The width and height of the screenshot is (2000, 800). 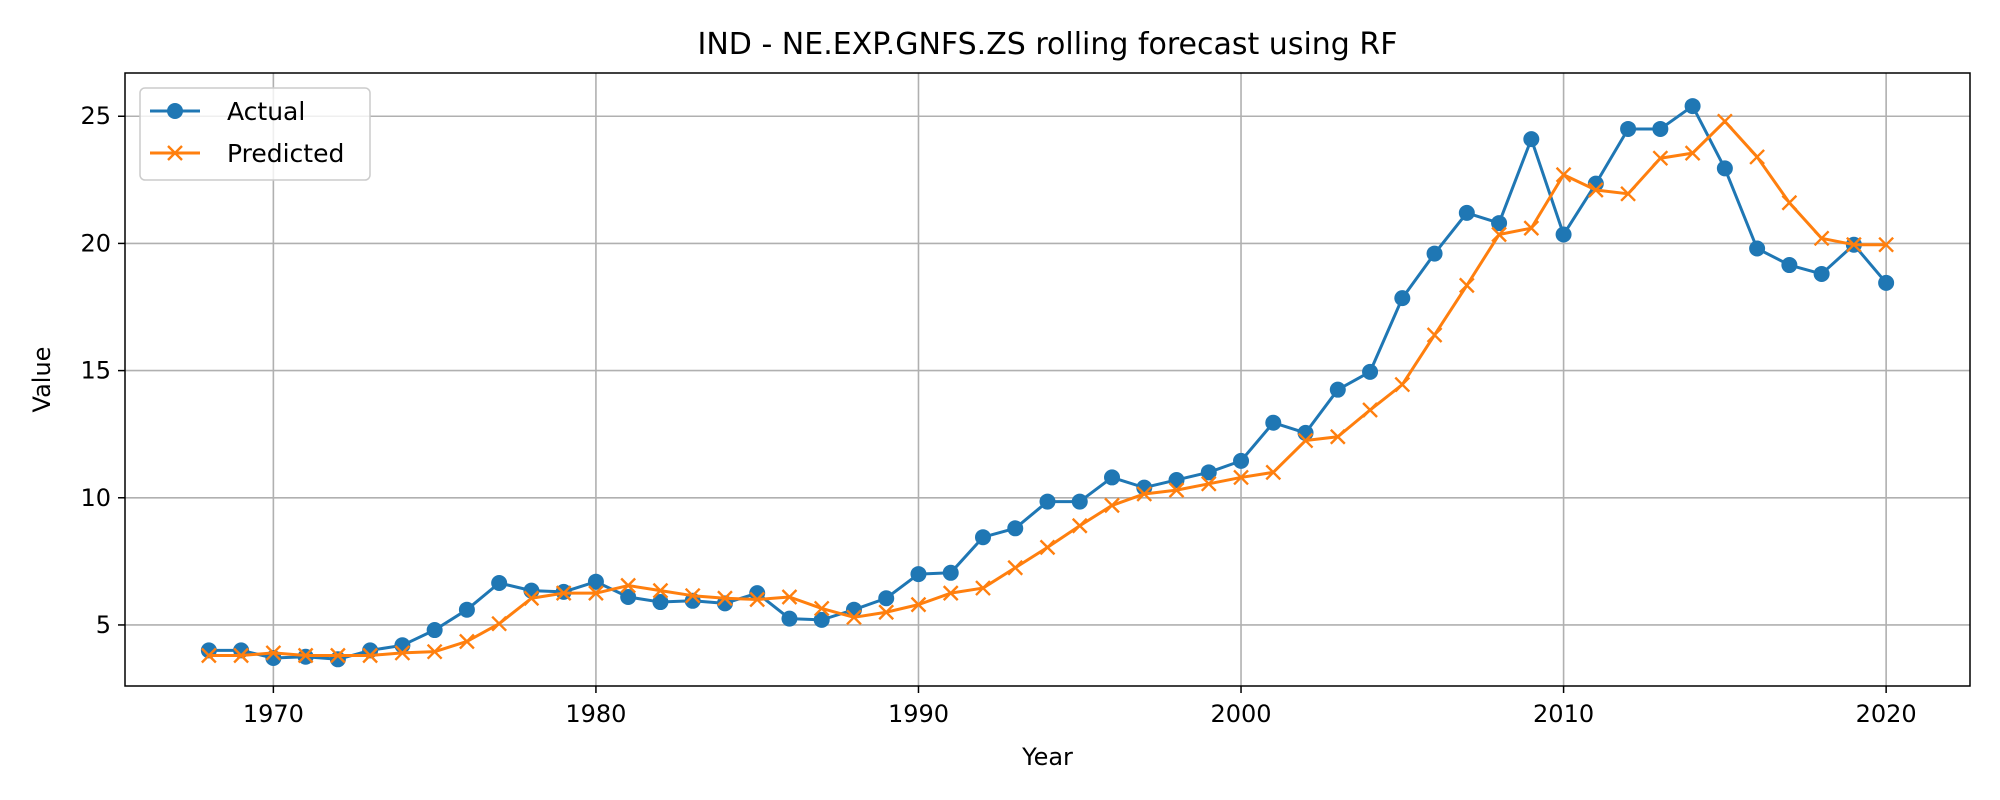 I want to click on x-tick-label: 1990, so click(x=918, y=714).